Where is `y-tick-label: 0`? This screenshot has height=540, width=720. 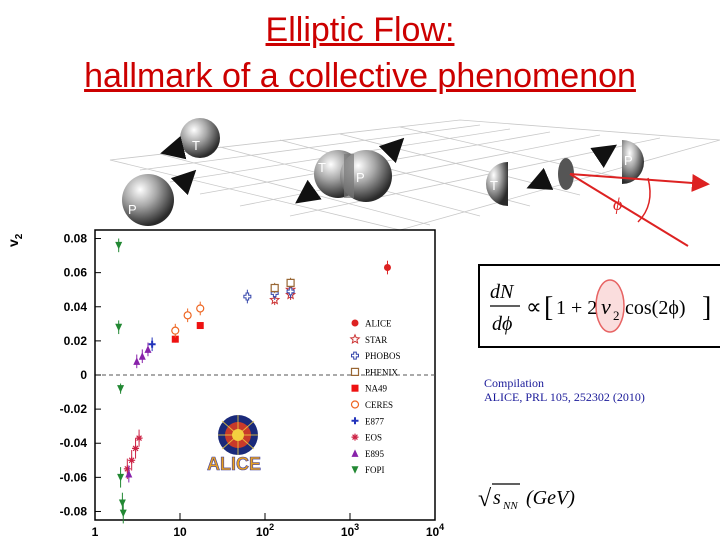 y-tick-label: 0 is located at coordinates (83, 375).